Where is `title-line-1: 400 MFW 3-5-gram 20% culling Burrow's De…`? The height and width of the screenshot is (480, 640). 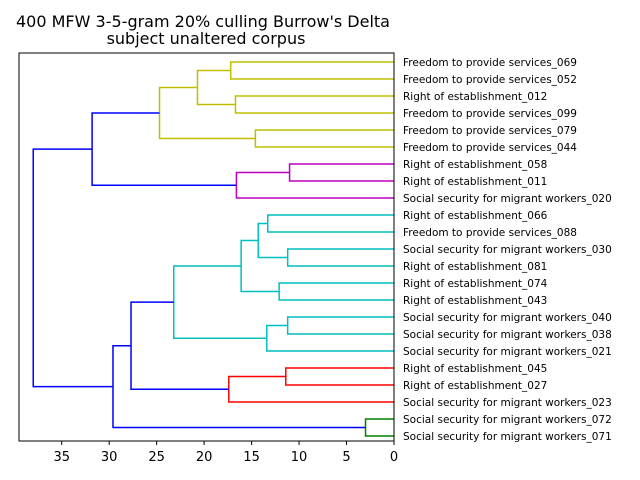 title-line-1: 400 MFW 3-5-gram 20% culling Burrow's De… is located at coordinates (203, 21).